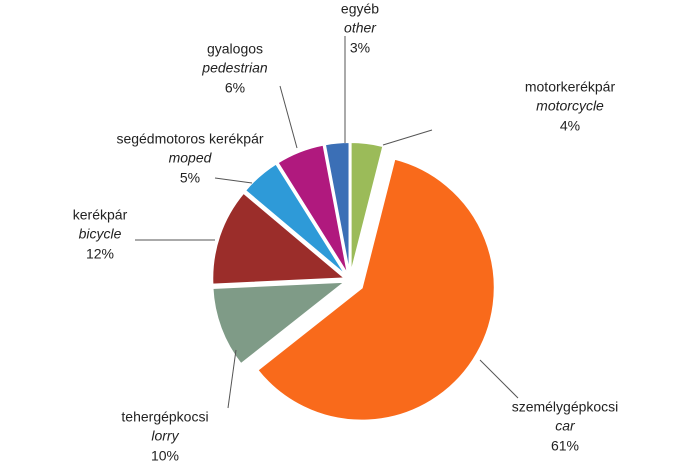 The width and height of the screenshot is (700, 467). I want to click on slice-label-en: pedestrian, so click(234, 68).